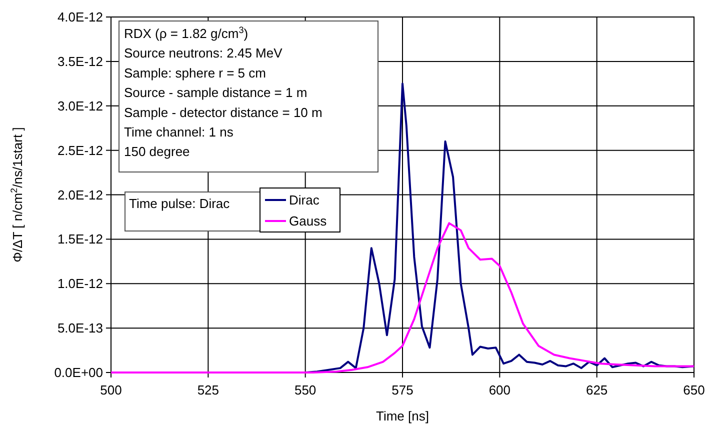  I want to click on annotation: Sample: sphere r = 5 cm, so click(195, 72).